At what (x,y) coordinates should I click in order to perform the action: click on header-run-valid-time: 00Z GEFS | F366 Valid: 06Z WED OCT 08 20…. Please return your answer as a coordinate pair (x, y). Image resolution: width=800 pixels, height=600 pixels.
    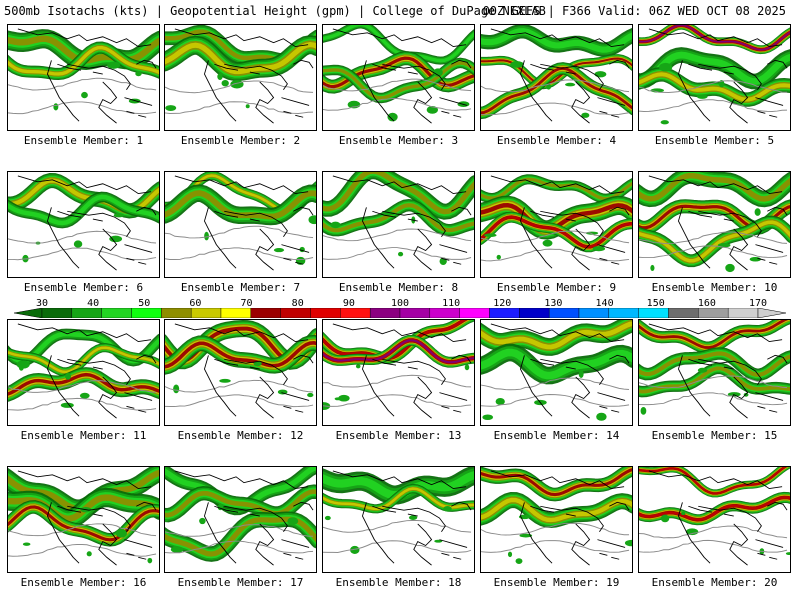
    Looking at the image, I should click on (634, 11).